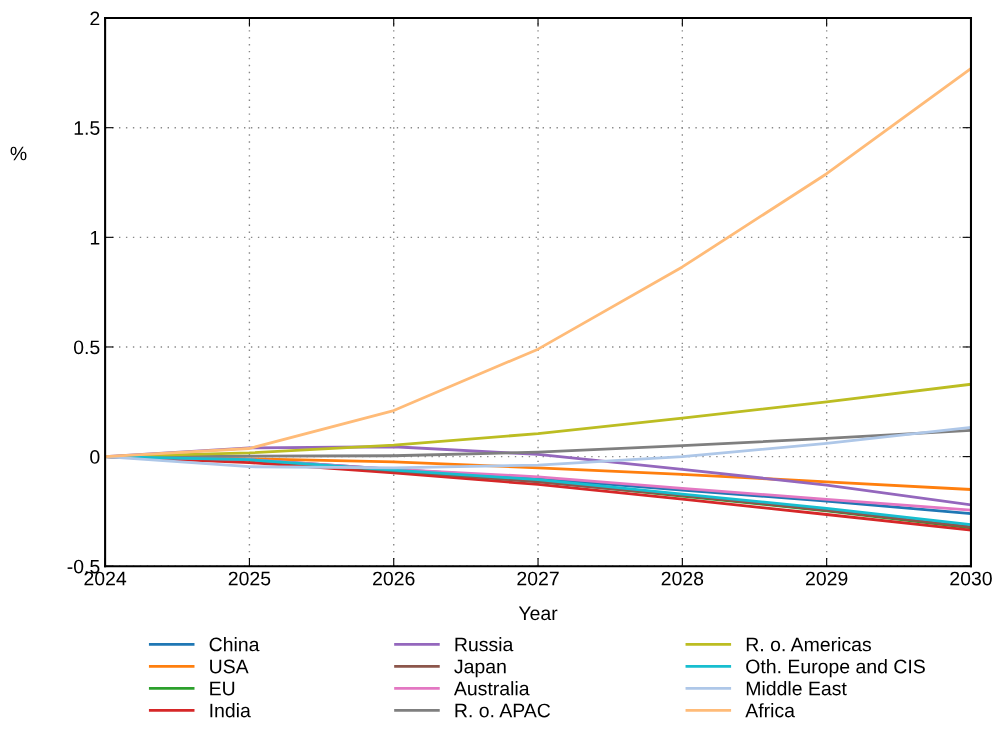 This screenshot has width=1001, height=752. What do you see at coordinates (971, 578) in the screenshot?
I see `x-tick-label: 2030` at bounding box center [971, 578].